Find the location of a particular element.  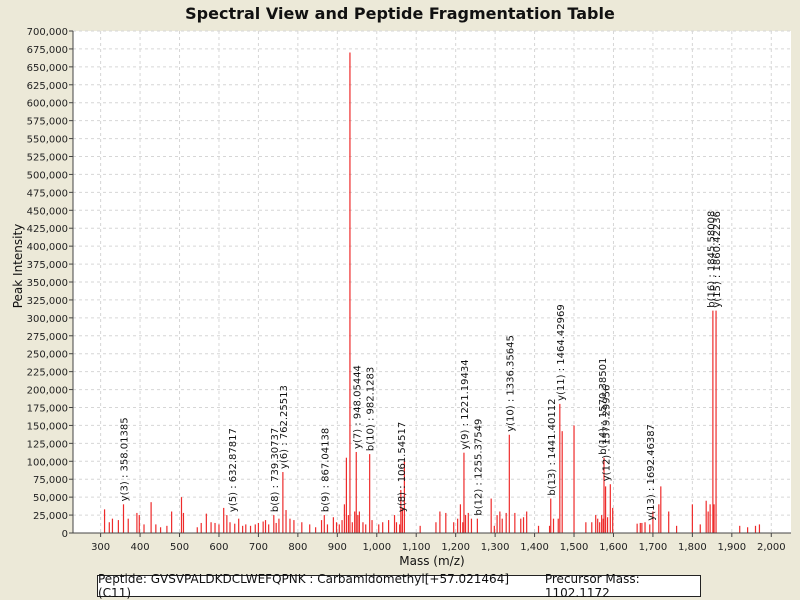

x-tick-label: 1,400 is located at coordinates (534, 547).